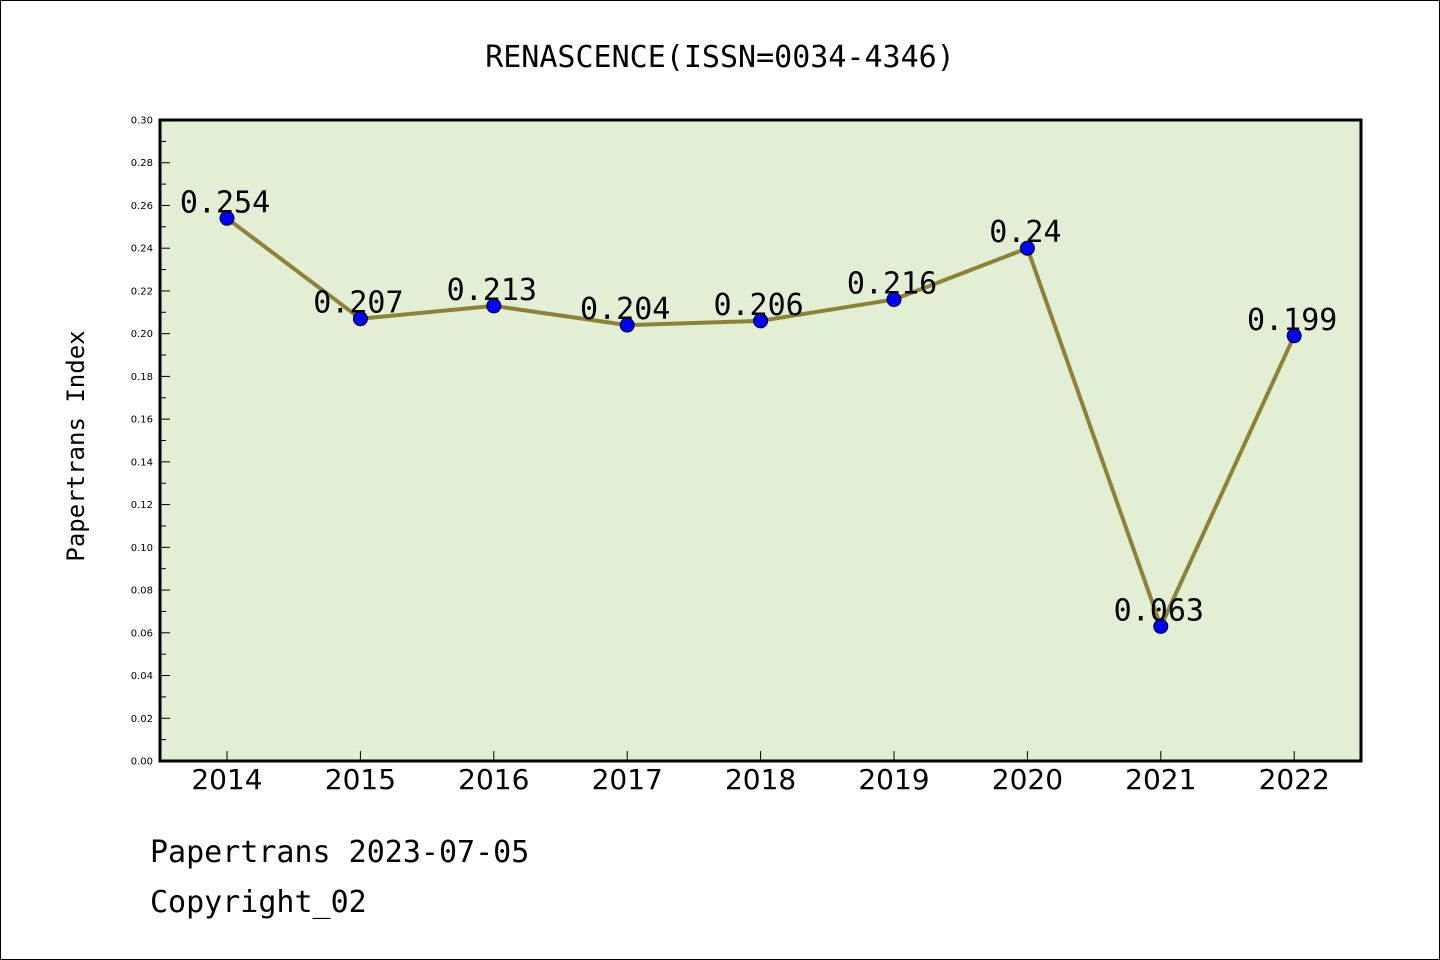 This screenshot has height=960, width=1440. What do you see at coordinates (1027, 779) in the screenshot?
I see `x-tick-label: 2020` at bounding box center [1027, 779].